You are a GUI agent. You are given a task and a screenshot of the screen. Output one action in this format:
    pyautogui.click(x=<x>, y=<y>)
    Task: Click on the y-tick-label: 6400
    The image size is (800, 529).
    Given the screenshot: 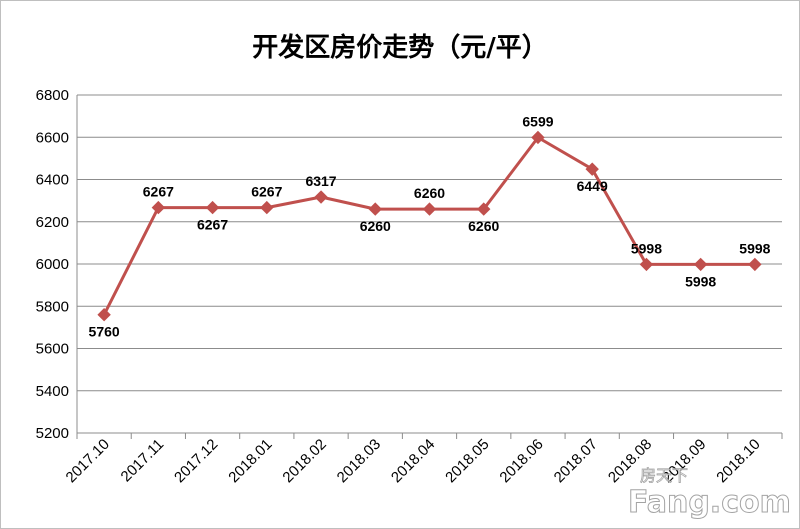 What is the action you would take?
    pyautogui.click(x=52, y=180)
    